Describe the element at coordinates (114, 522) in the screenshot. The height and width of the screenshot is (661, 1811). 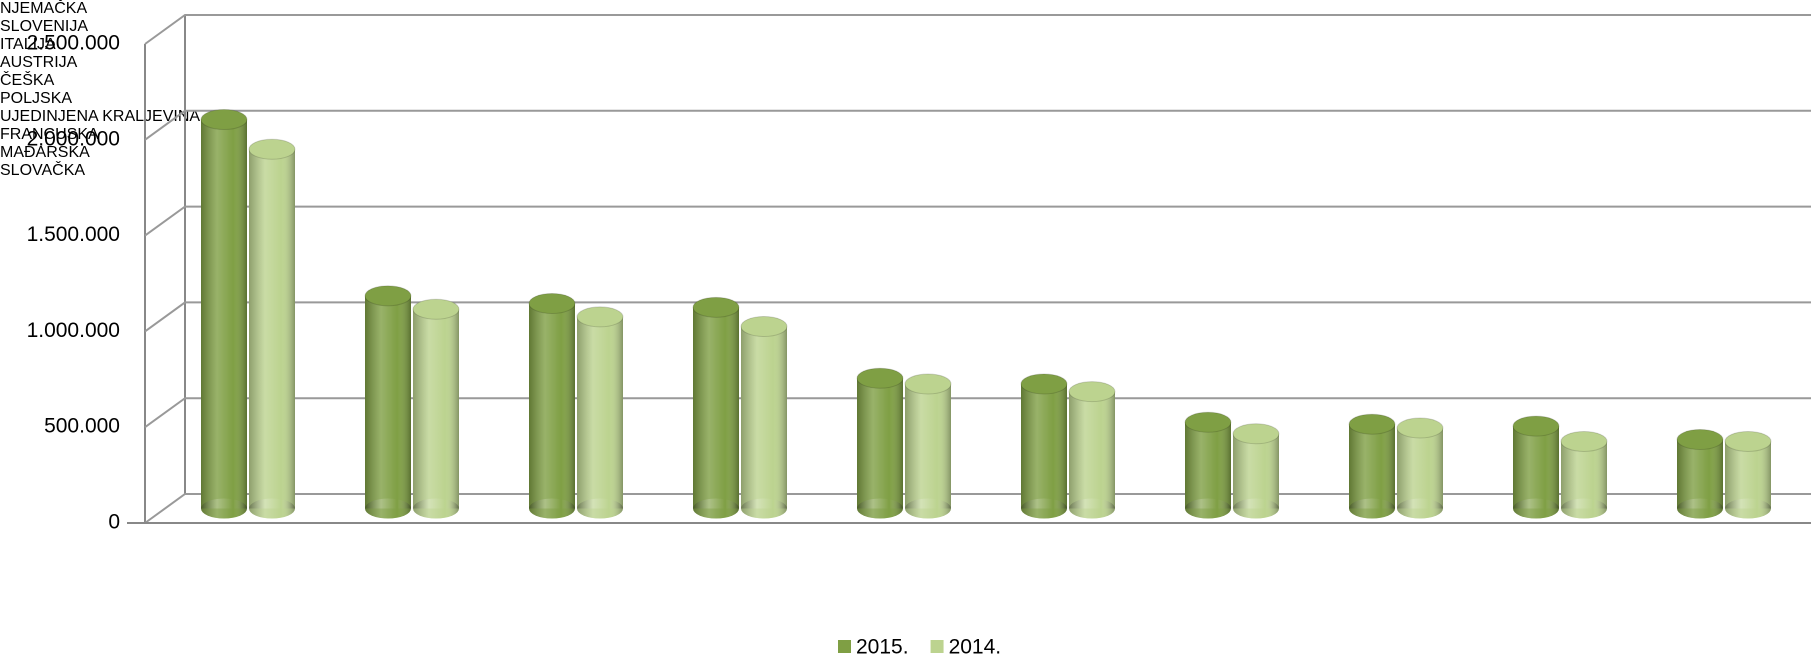
I see `y-tick-label: 0` at that location.